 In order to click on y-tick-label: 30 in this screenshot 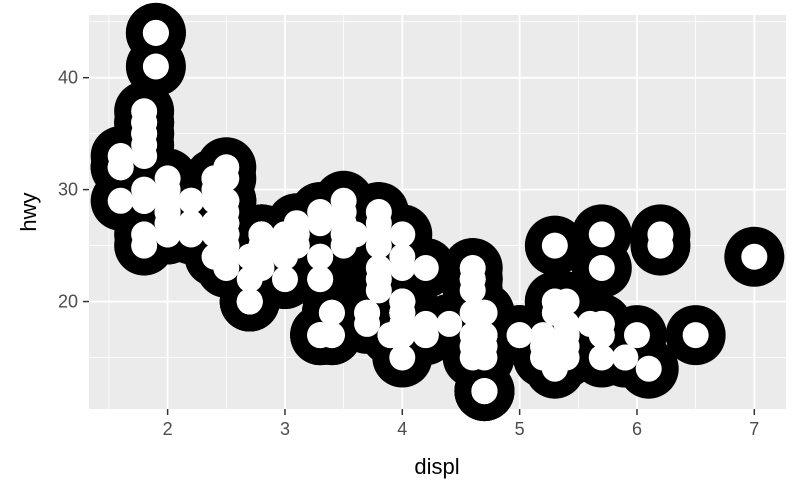, I will do `click(68, 190)`.